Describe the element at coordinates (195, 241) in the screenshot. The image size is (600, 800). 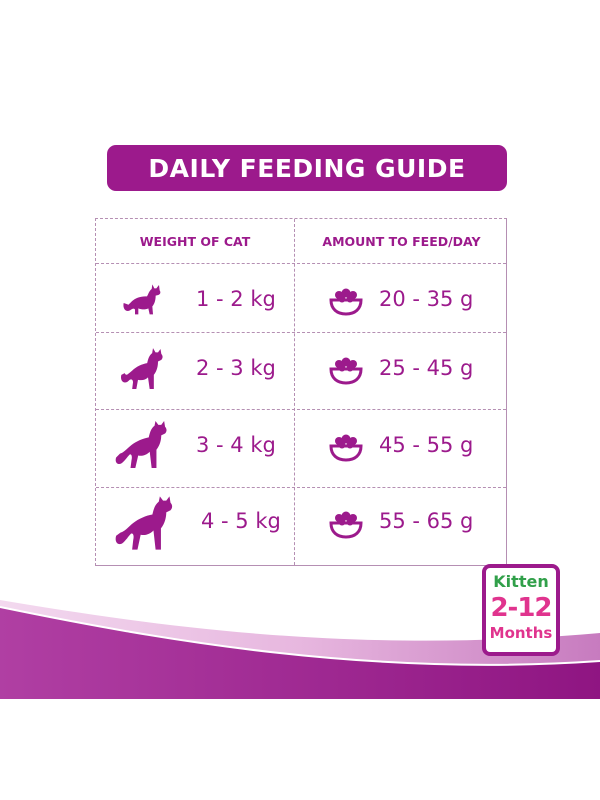
I see `header-weight-of-cat: WEIGHT OF CAT` at that location.